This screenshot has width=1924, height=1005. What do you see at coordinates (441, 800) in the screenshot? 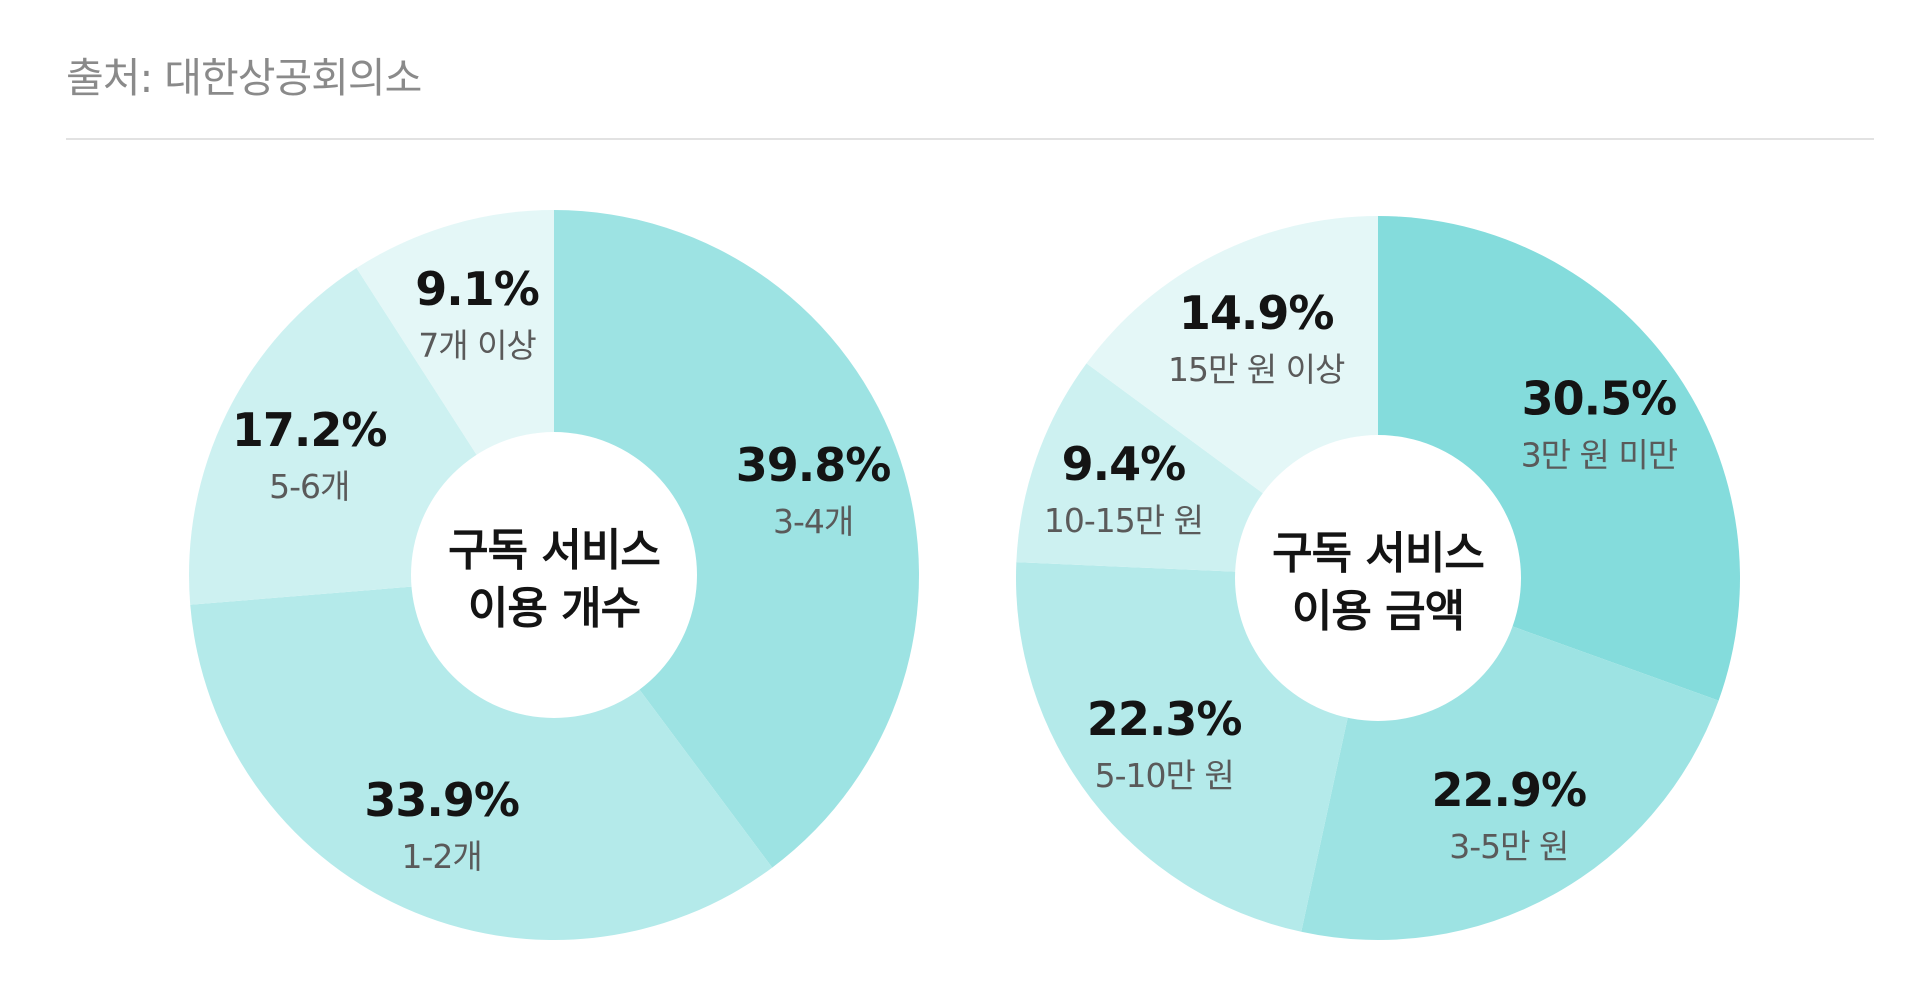
I see `slice-value-label: 33.9%` at bounding box center [441, 800].